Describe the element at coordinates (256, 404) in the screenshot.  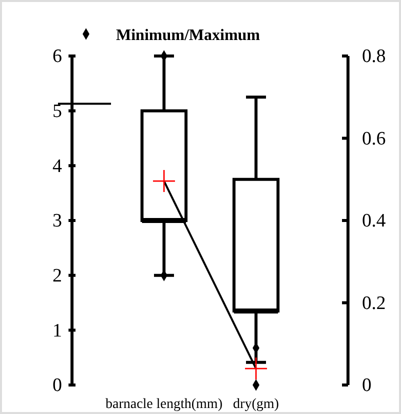
I see `x-tick-label: dry(gm)` at that location.